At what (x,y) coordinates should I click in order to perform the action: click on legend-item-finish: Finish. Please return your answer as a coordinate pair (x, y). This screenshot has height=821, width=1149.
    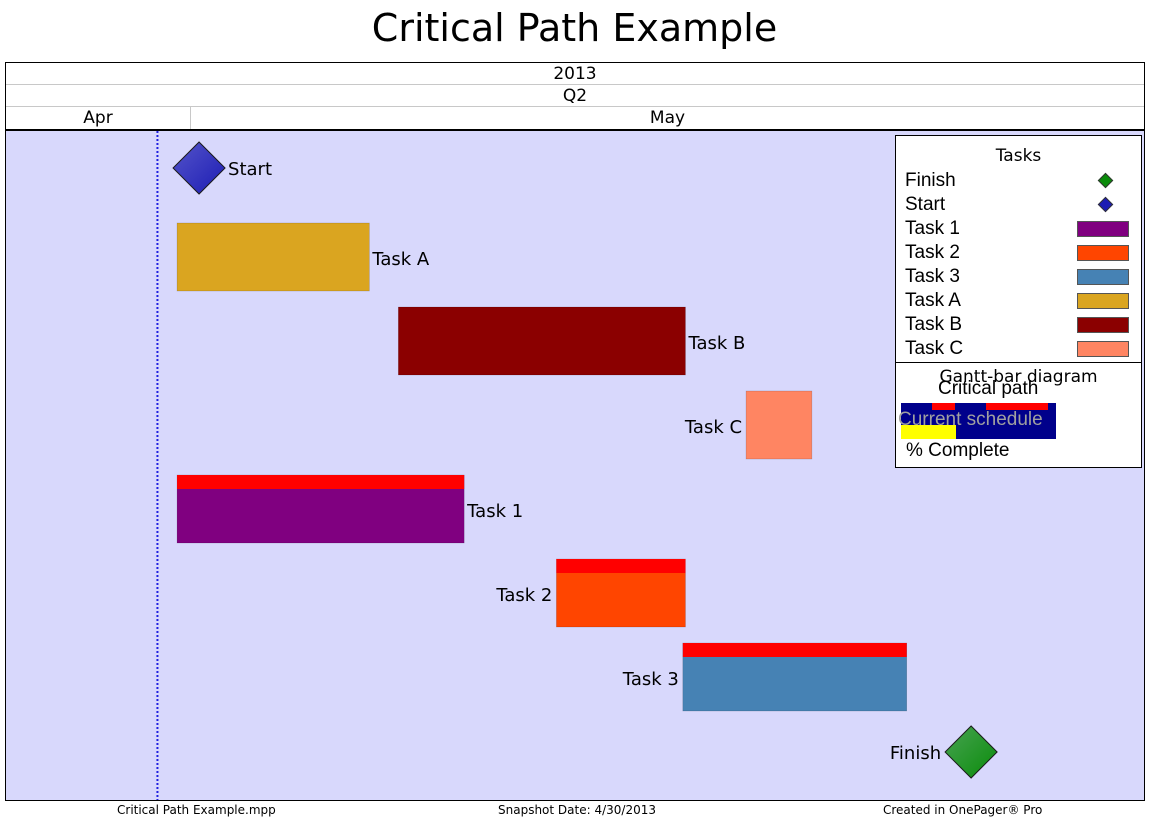
    Looking at the image, I should click on (1020, 181).